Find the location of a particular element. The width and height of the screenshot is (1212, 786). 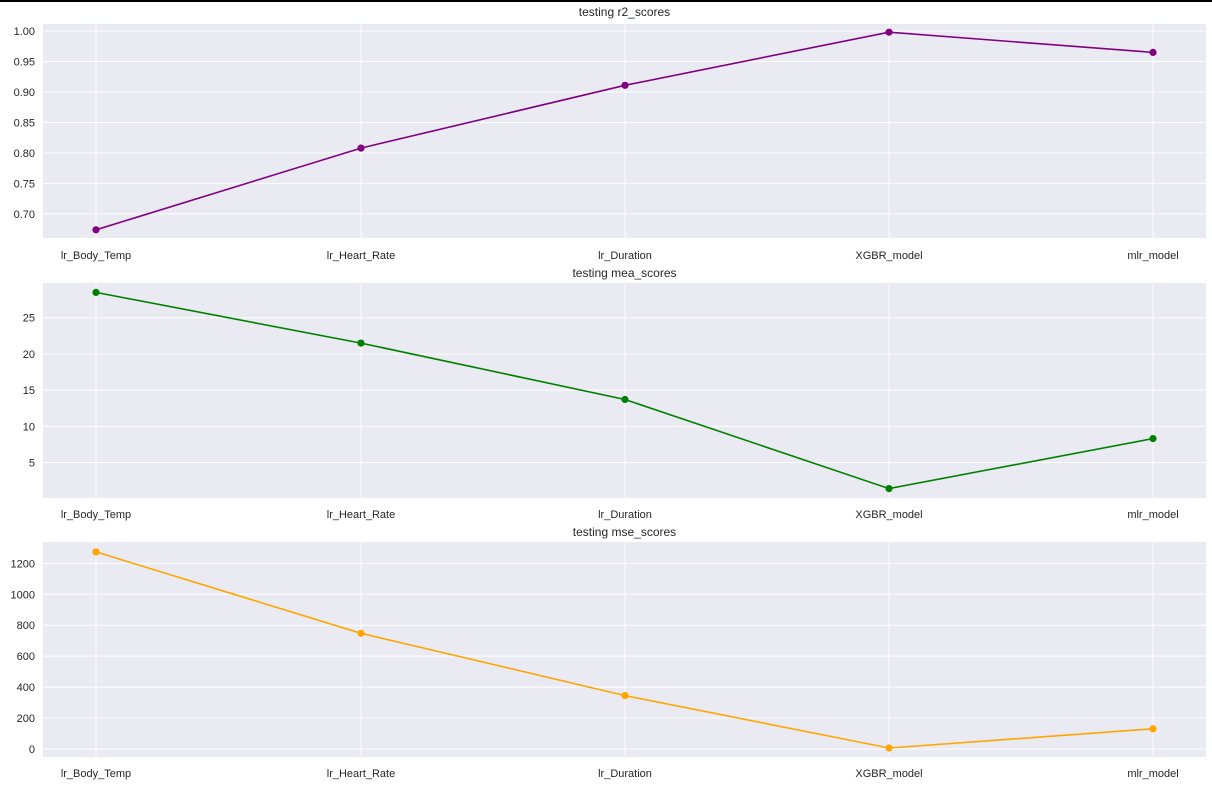

y-tick-label: 600 is located at coordinates (26, 657).